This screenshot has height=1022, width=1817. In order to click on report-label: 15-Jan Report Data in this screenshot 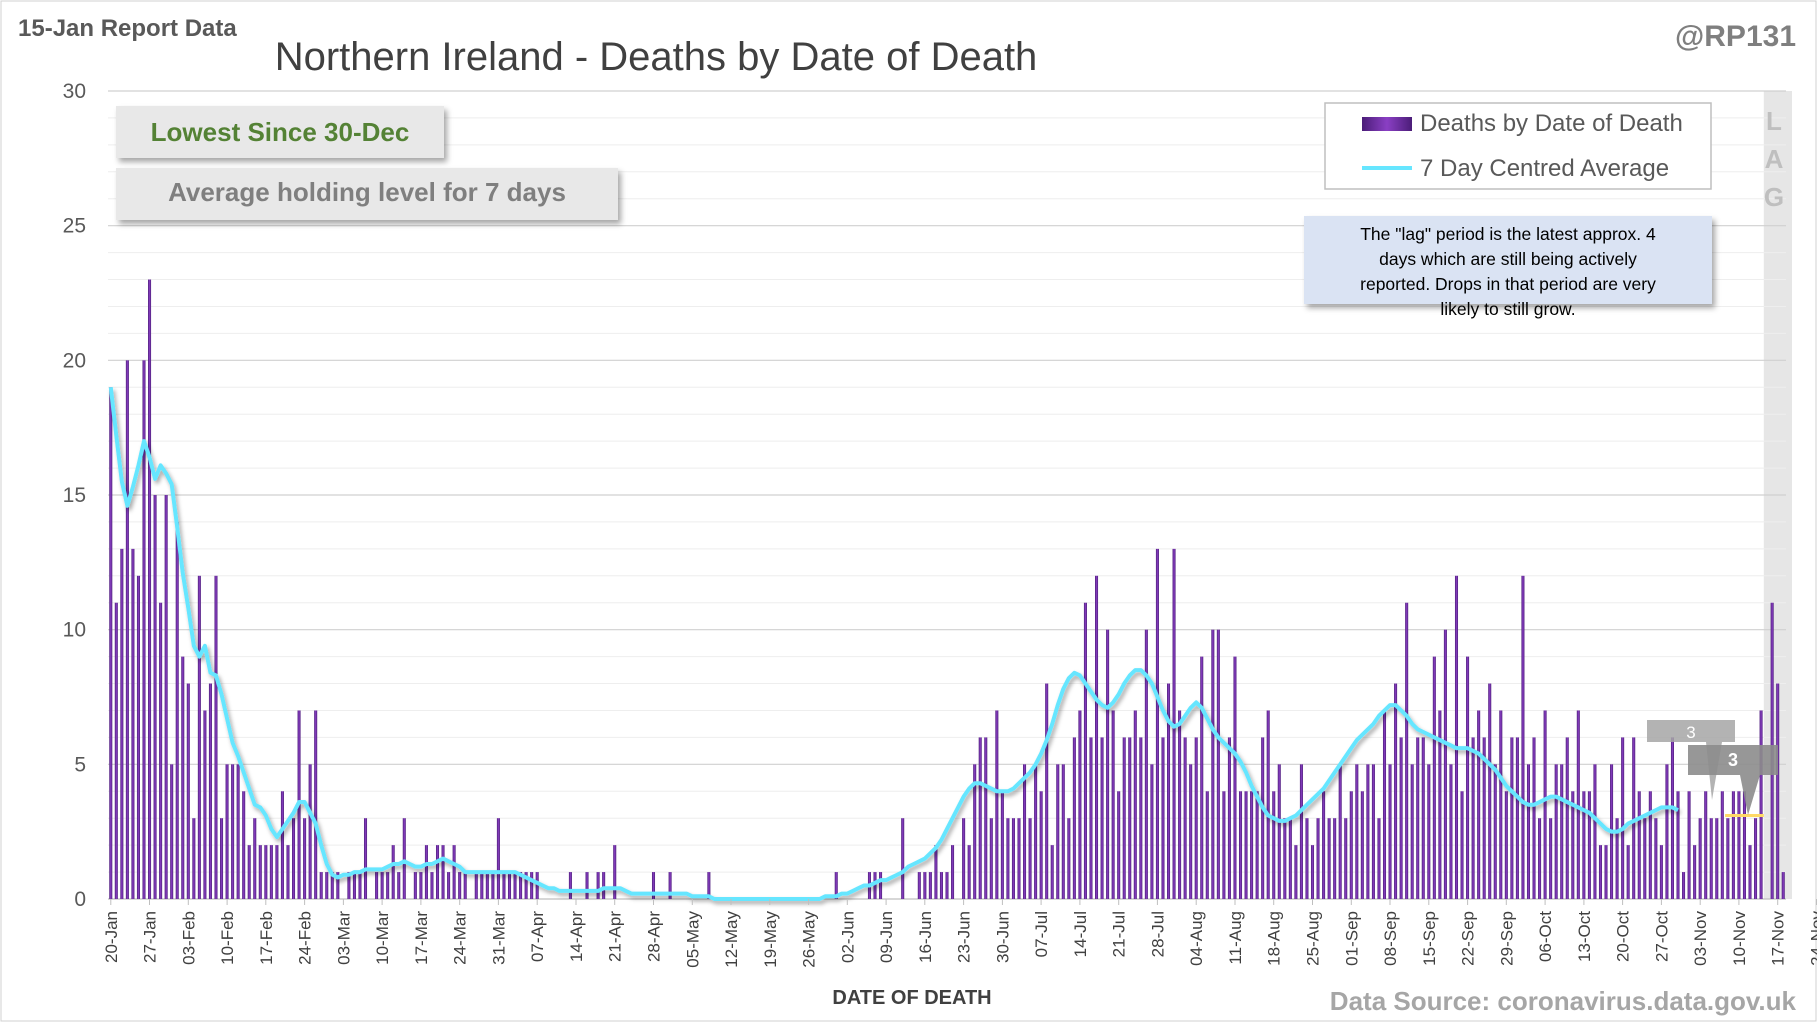, I will do `click(127, 28)`.